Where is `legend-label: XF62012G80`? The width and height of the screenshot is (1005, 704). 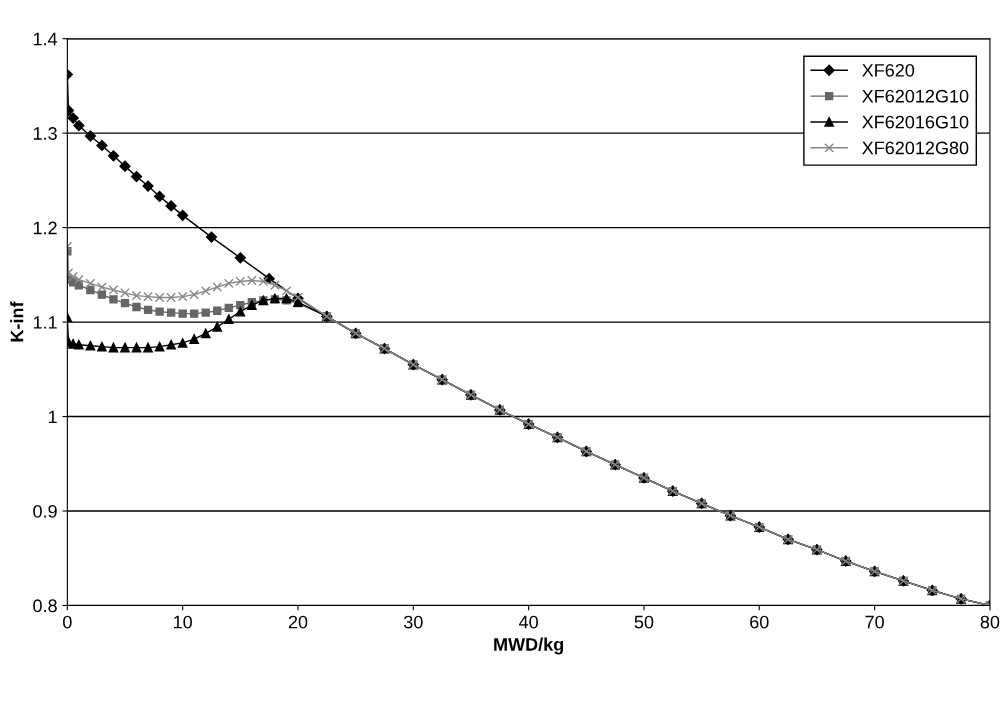 legend-label: XF62012G80 is located at coordinates (915, 148).